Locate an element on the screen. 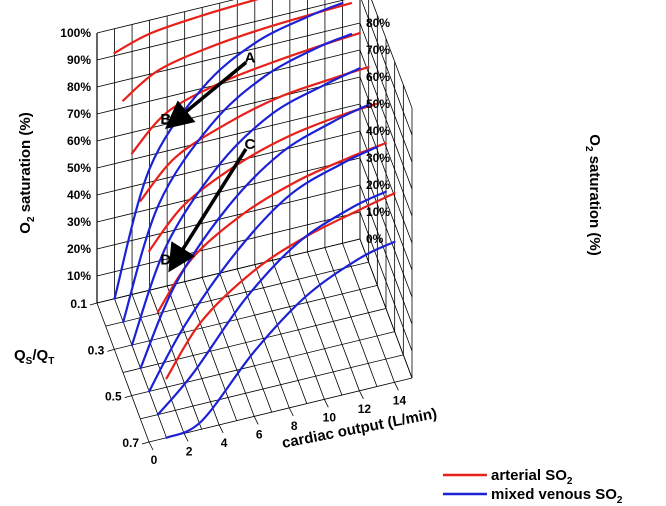  right-y-tick-label: 40% is located at coordinates (378, 131).